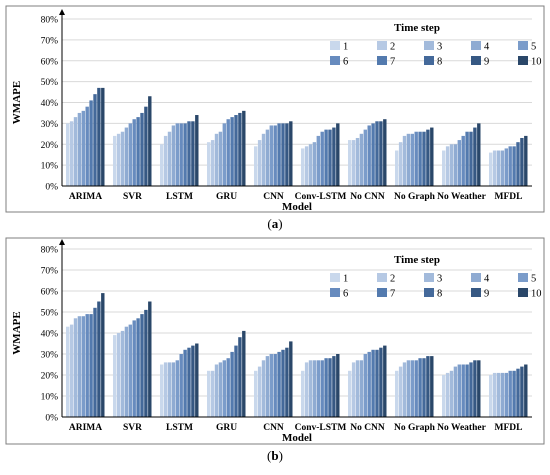 This screenshot has height=475, width=550. What do you see at coordinates (415, 428) in the screenshot?
I see `x-tick-label: No Graph` at bounding box center [415, 428].